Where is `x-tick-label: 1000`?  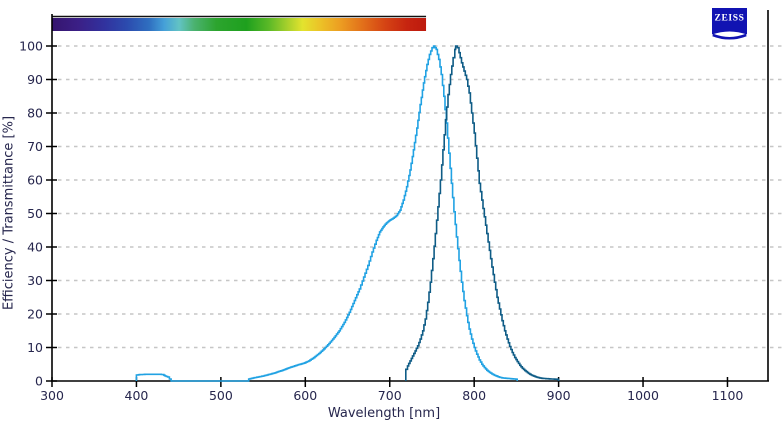
x-tick-label: 1000 is located at coordinates (643, 395).